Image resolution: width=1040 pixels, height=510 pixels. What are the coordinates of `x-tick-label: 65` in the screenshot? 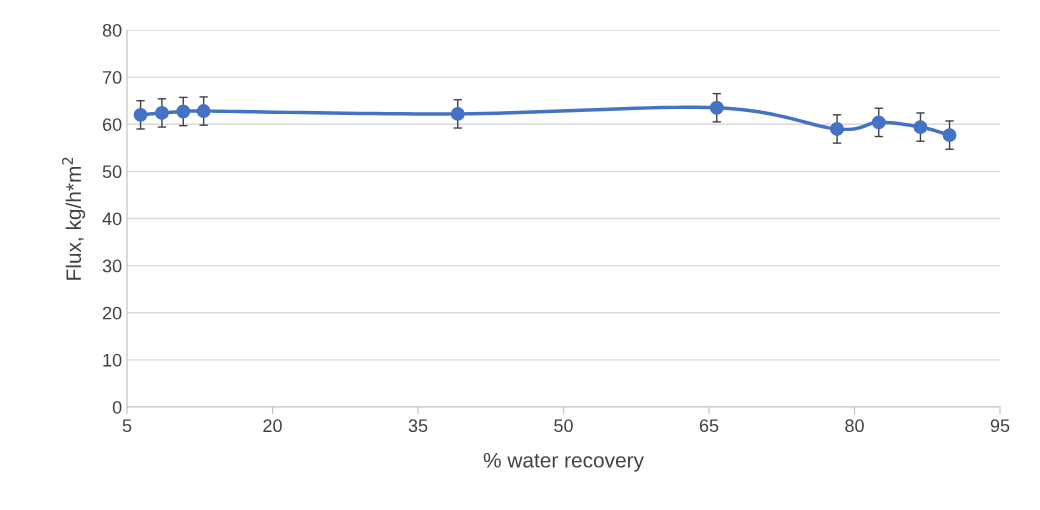 It's located at (709, 426).